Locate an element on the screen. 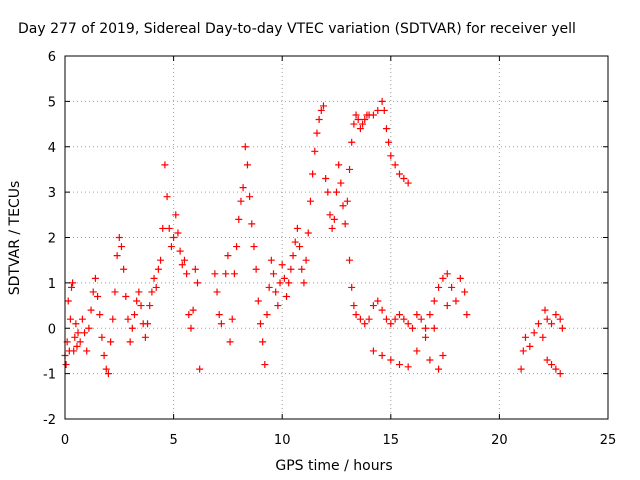  y-tick-label: 6 is located at coordinates (52, 57).